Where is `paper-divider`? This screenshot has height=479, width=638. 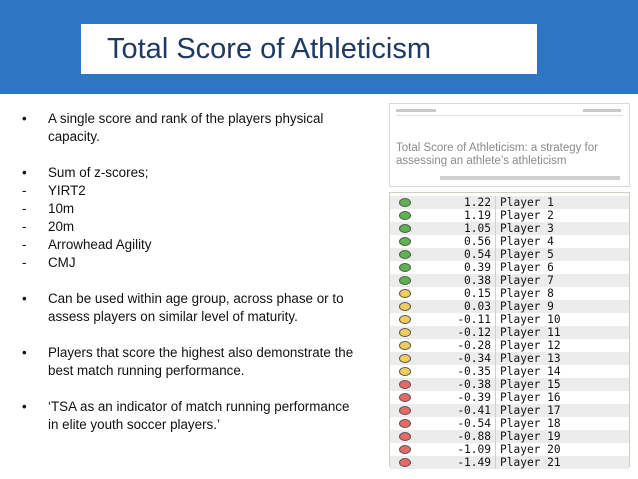
paper-divider is located at coordinates (509, 115).